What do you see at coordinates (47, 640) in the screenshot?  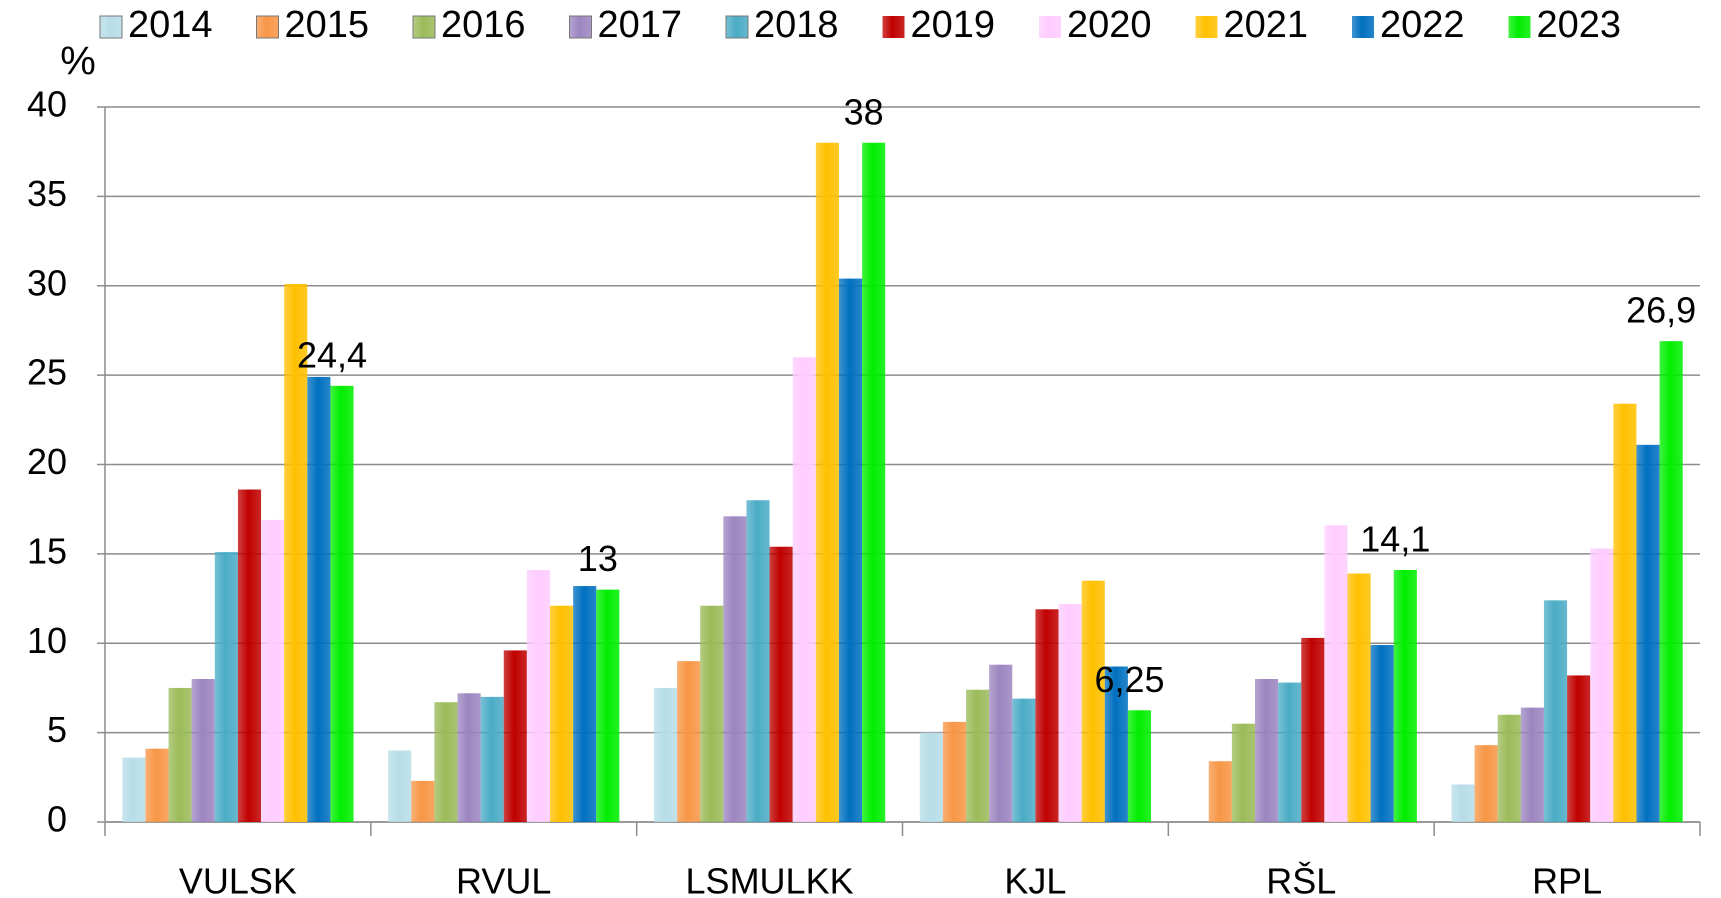 I see `y-tick-label: 10` at bounding box center [47, 640].